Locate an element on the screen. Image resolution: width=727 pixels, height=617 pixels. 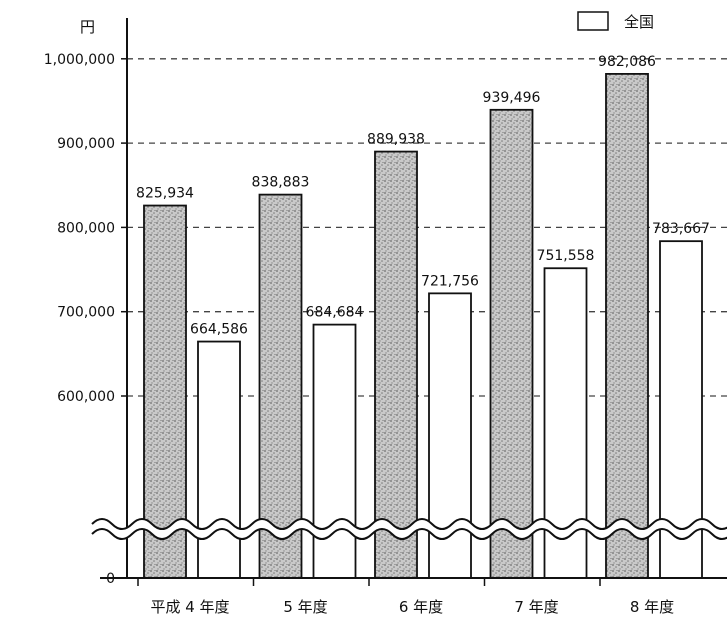
legend: 全国 is located at coordinates (615, 21).